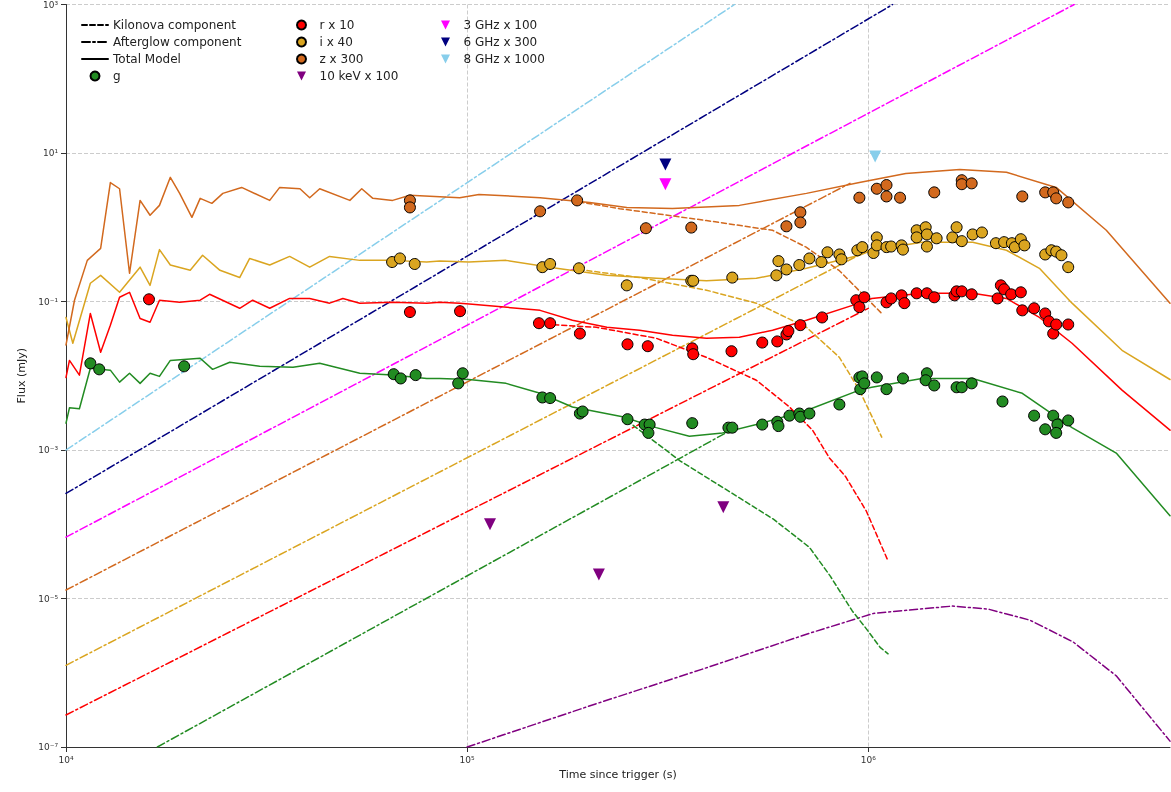  I want to click on legend-label: z x 300, so click(341, 59).